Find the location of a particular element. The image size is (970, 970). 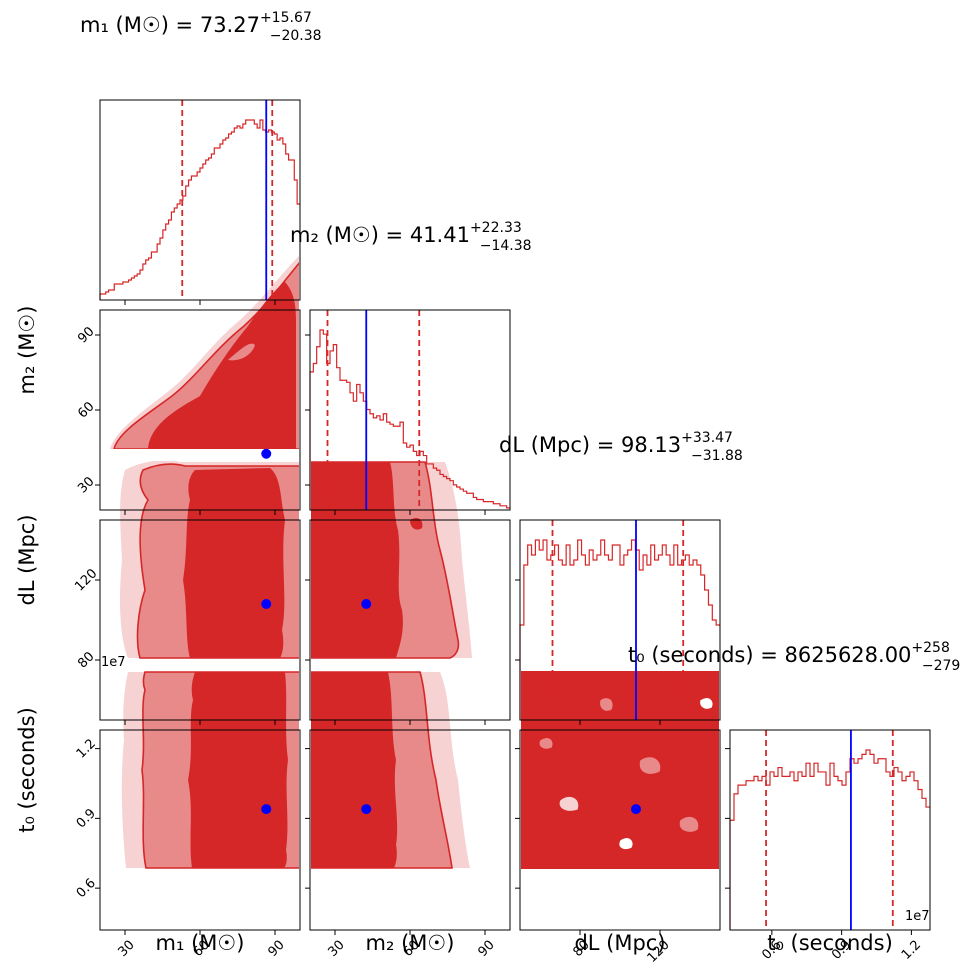

y-tick-label-m2: 60 is located at coordinates (86, 410).